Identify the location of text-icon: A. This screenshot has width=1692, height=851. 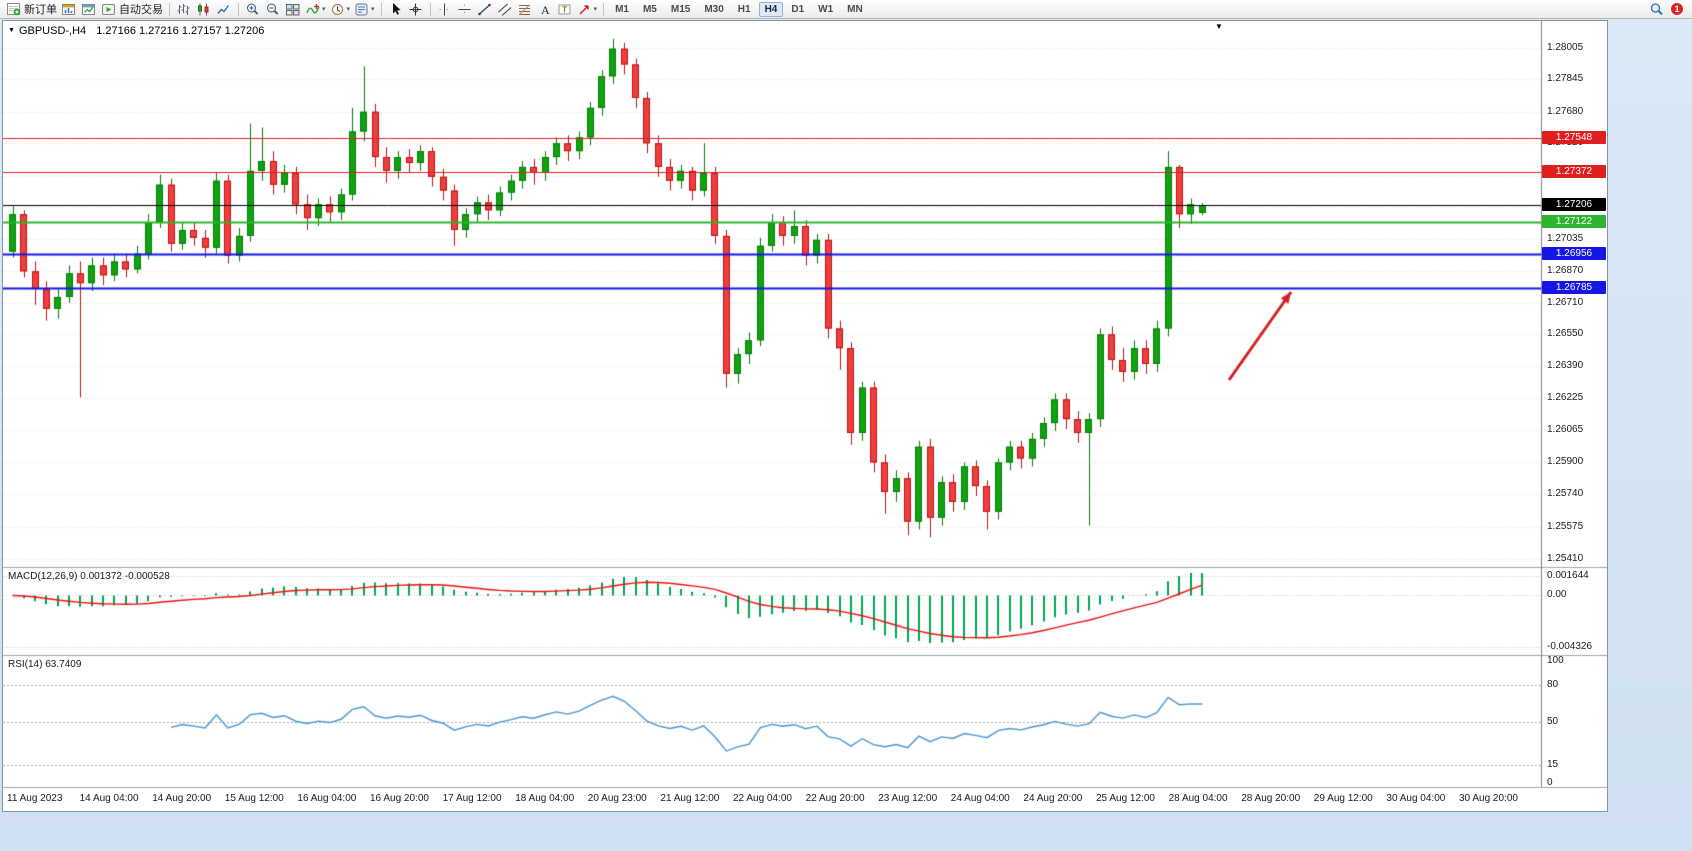
(545, 9).